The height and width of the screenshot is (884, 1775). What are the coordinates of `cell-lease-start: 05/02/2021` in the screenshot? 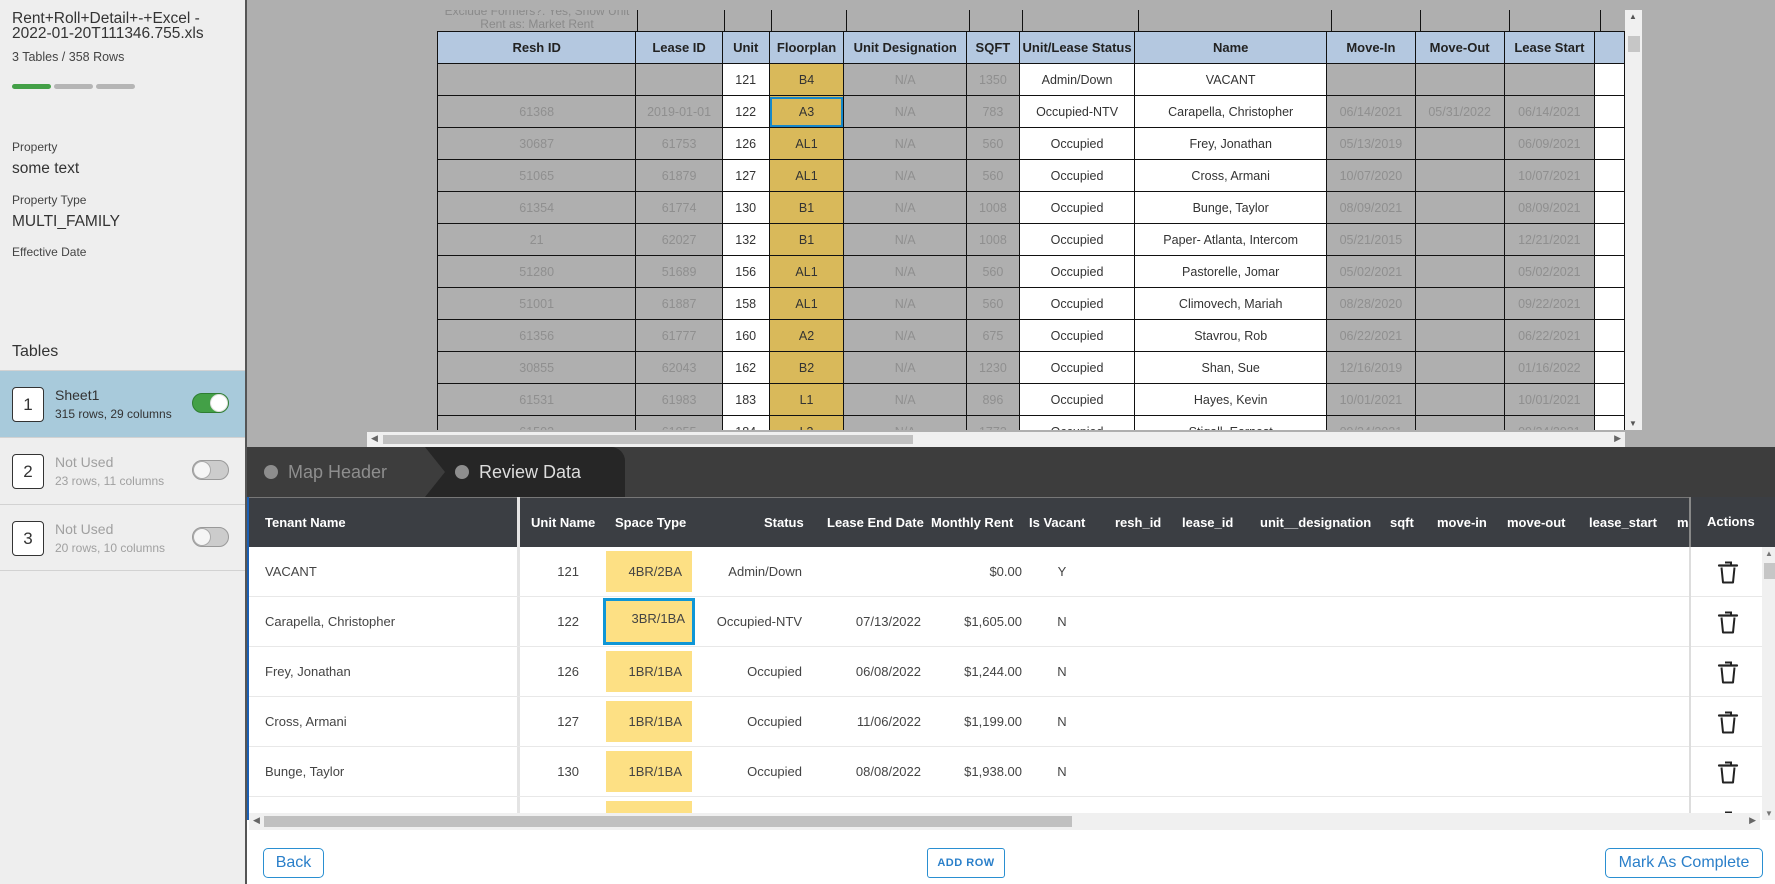 It's located at (1549, 271).